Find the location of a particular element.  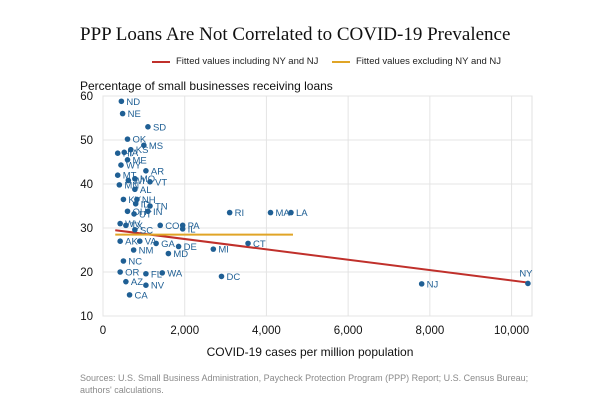

data-point-label: DE is located at coordinates (190, 247).